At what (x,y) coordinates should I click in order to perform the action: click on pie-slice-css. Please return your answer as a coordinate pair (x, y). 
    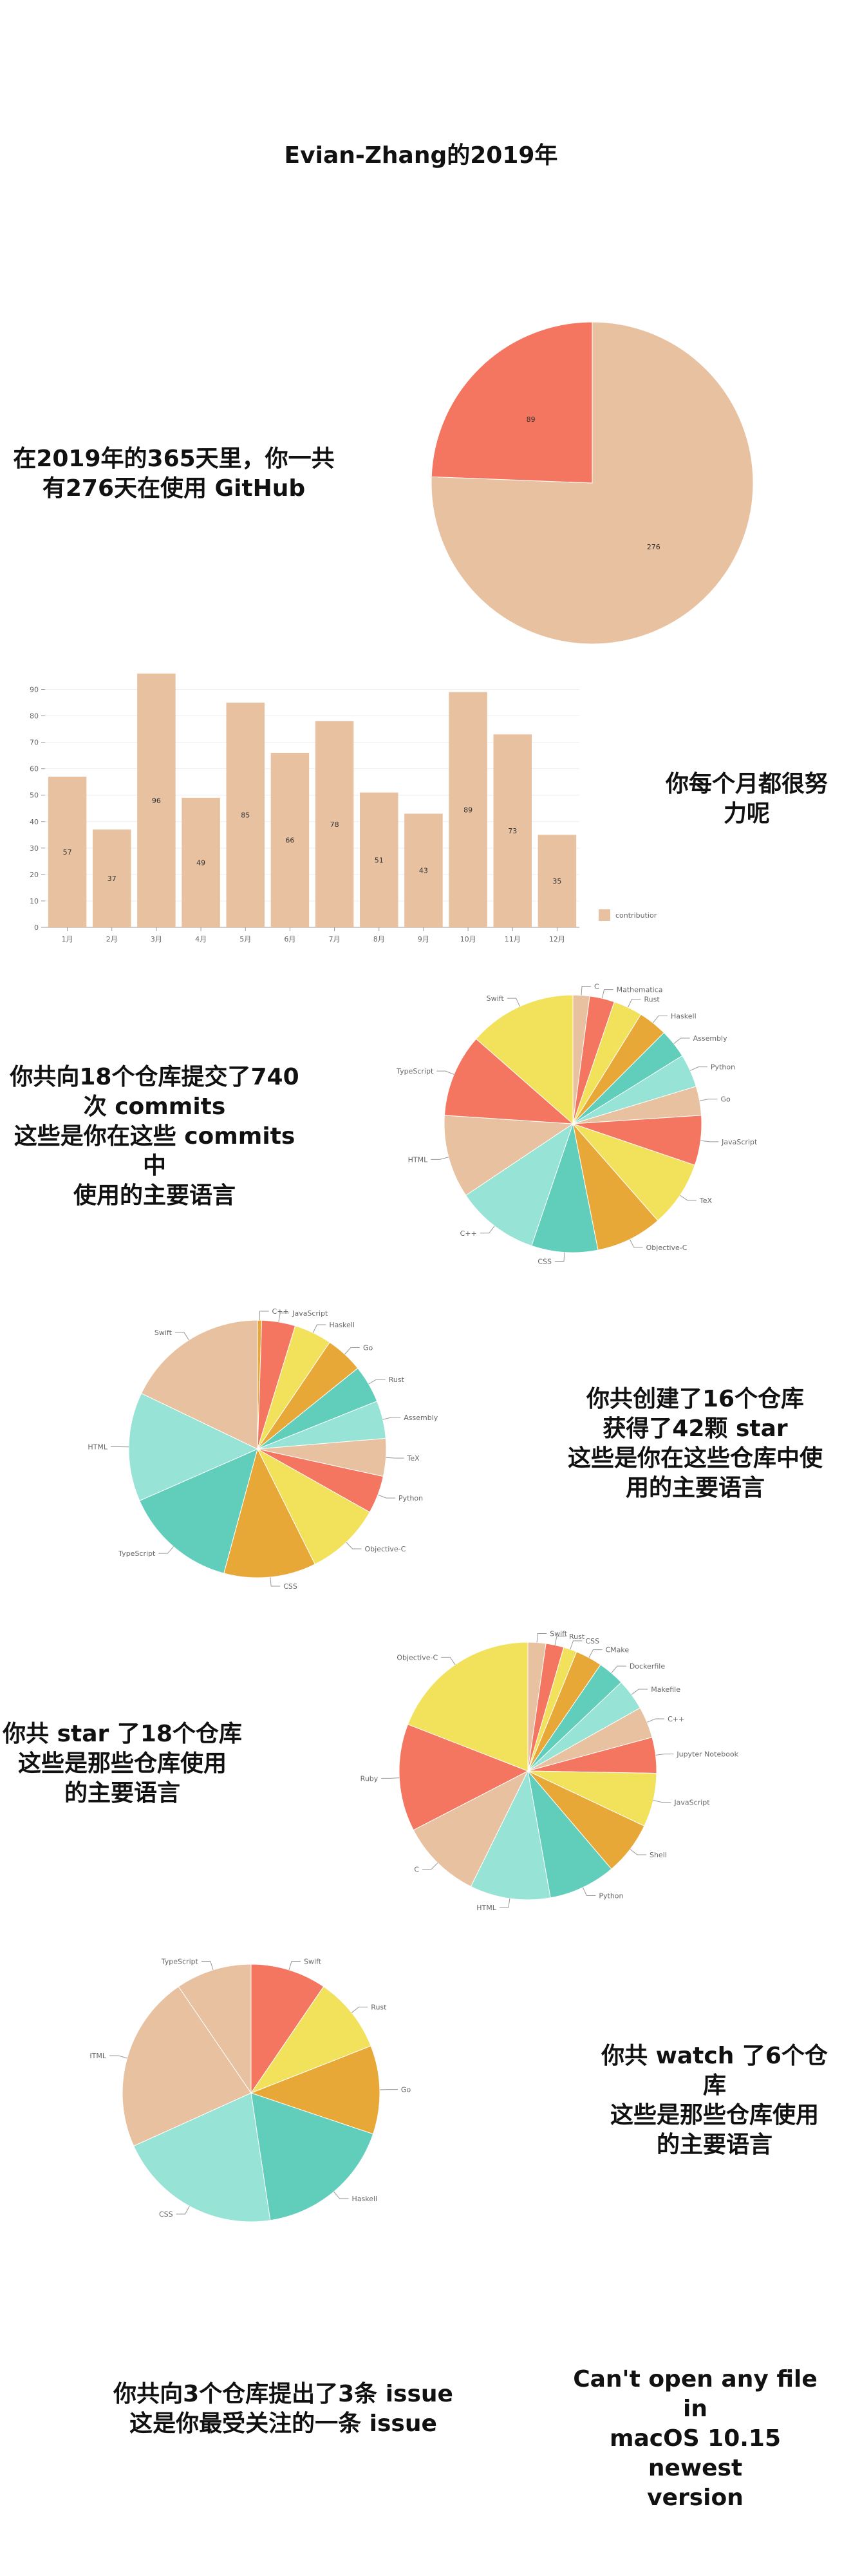
    Looking at the image, I should click on (565, 1188).